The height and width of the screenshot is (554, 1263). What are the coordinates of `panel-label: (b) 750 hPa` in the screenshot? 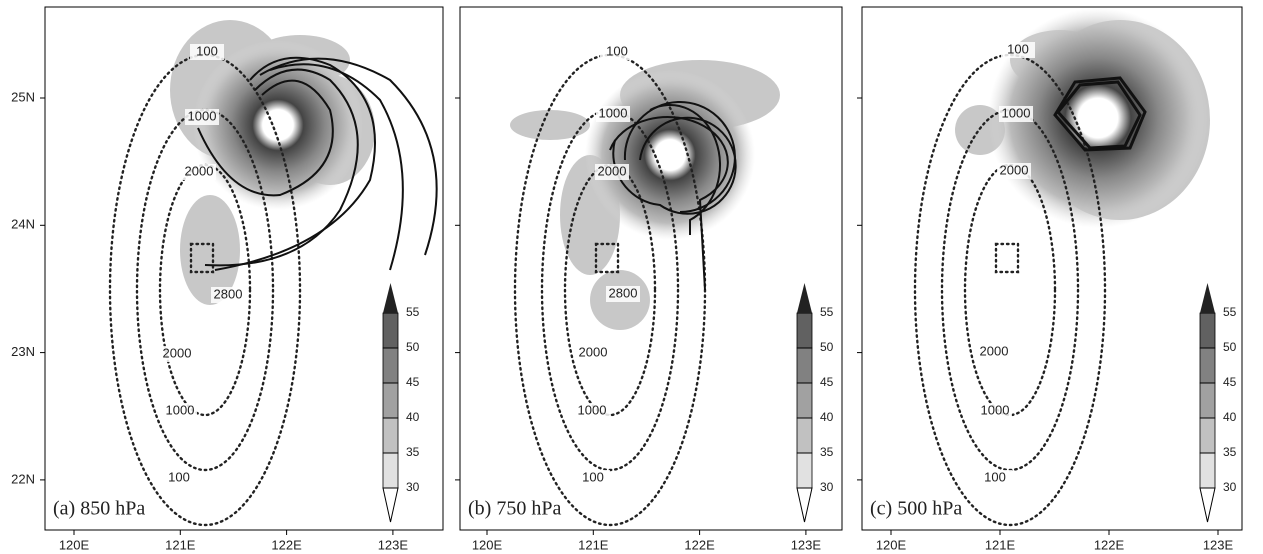 It's located at (514, 509).